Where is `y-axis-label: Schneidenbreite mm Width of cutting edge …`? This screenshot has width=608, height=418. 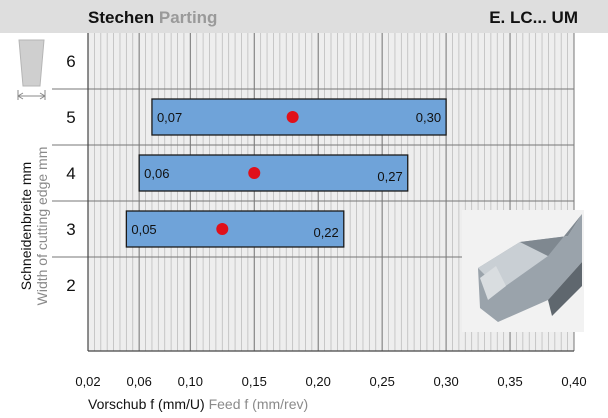
y-axis-label: Schneidenbreite mm Width of cutting edge … is located at coordinates (34, 226).